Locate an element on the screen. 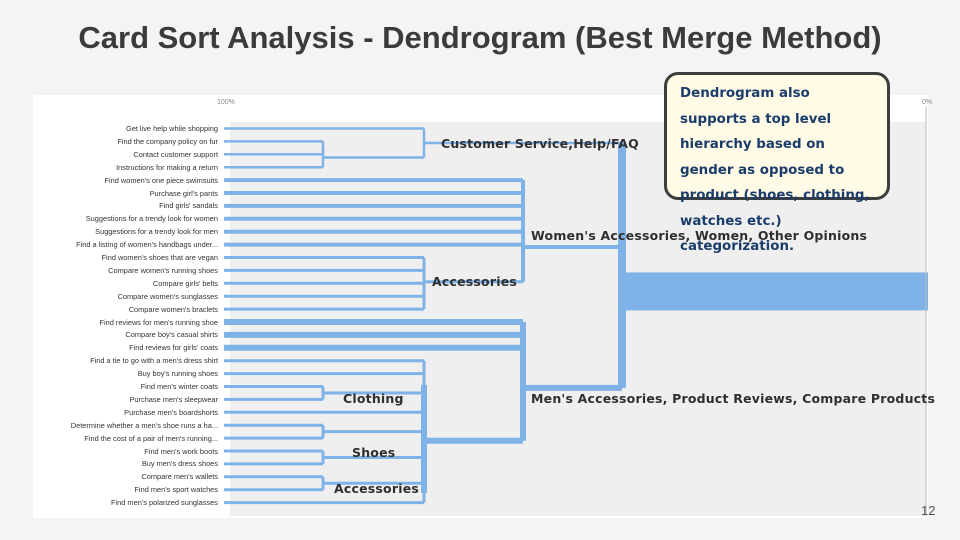 The width and height of the screenshot is (960, 540). dendrogram-trunk is located at coordinates (775, 291).